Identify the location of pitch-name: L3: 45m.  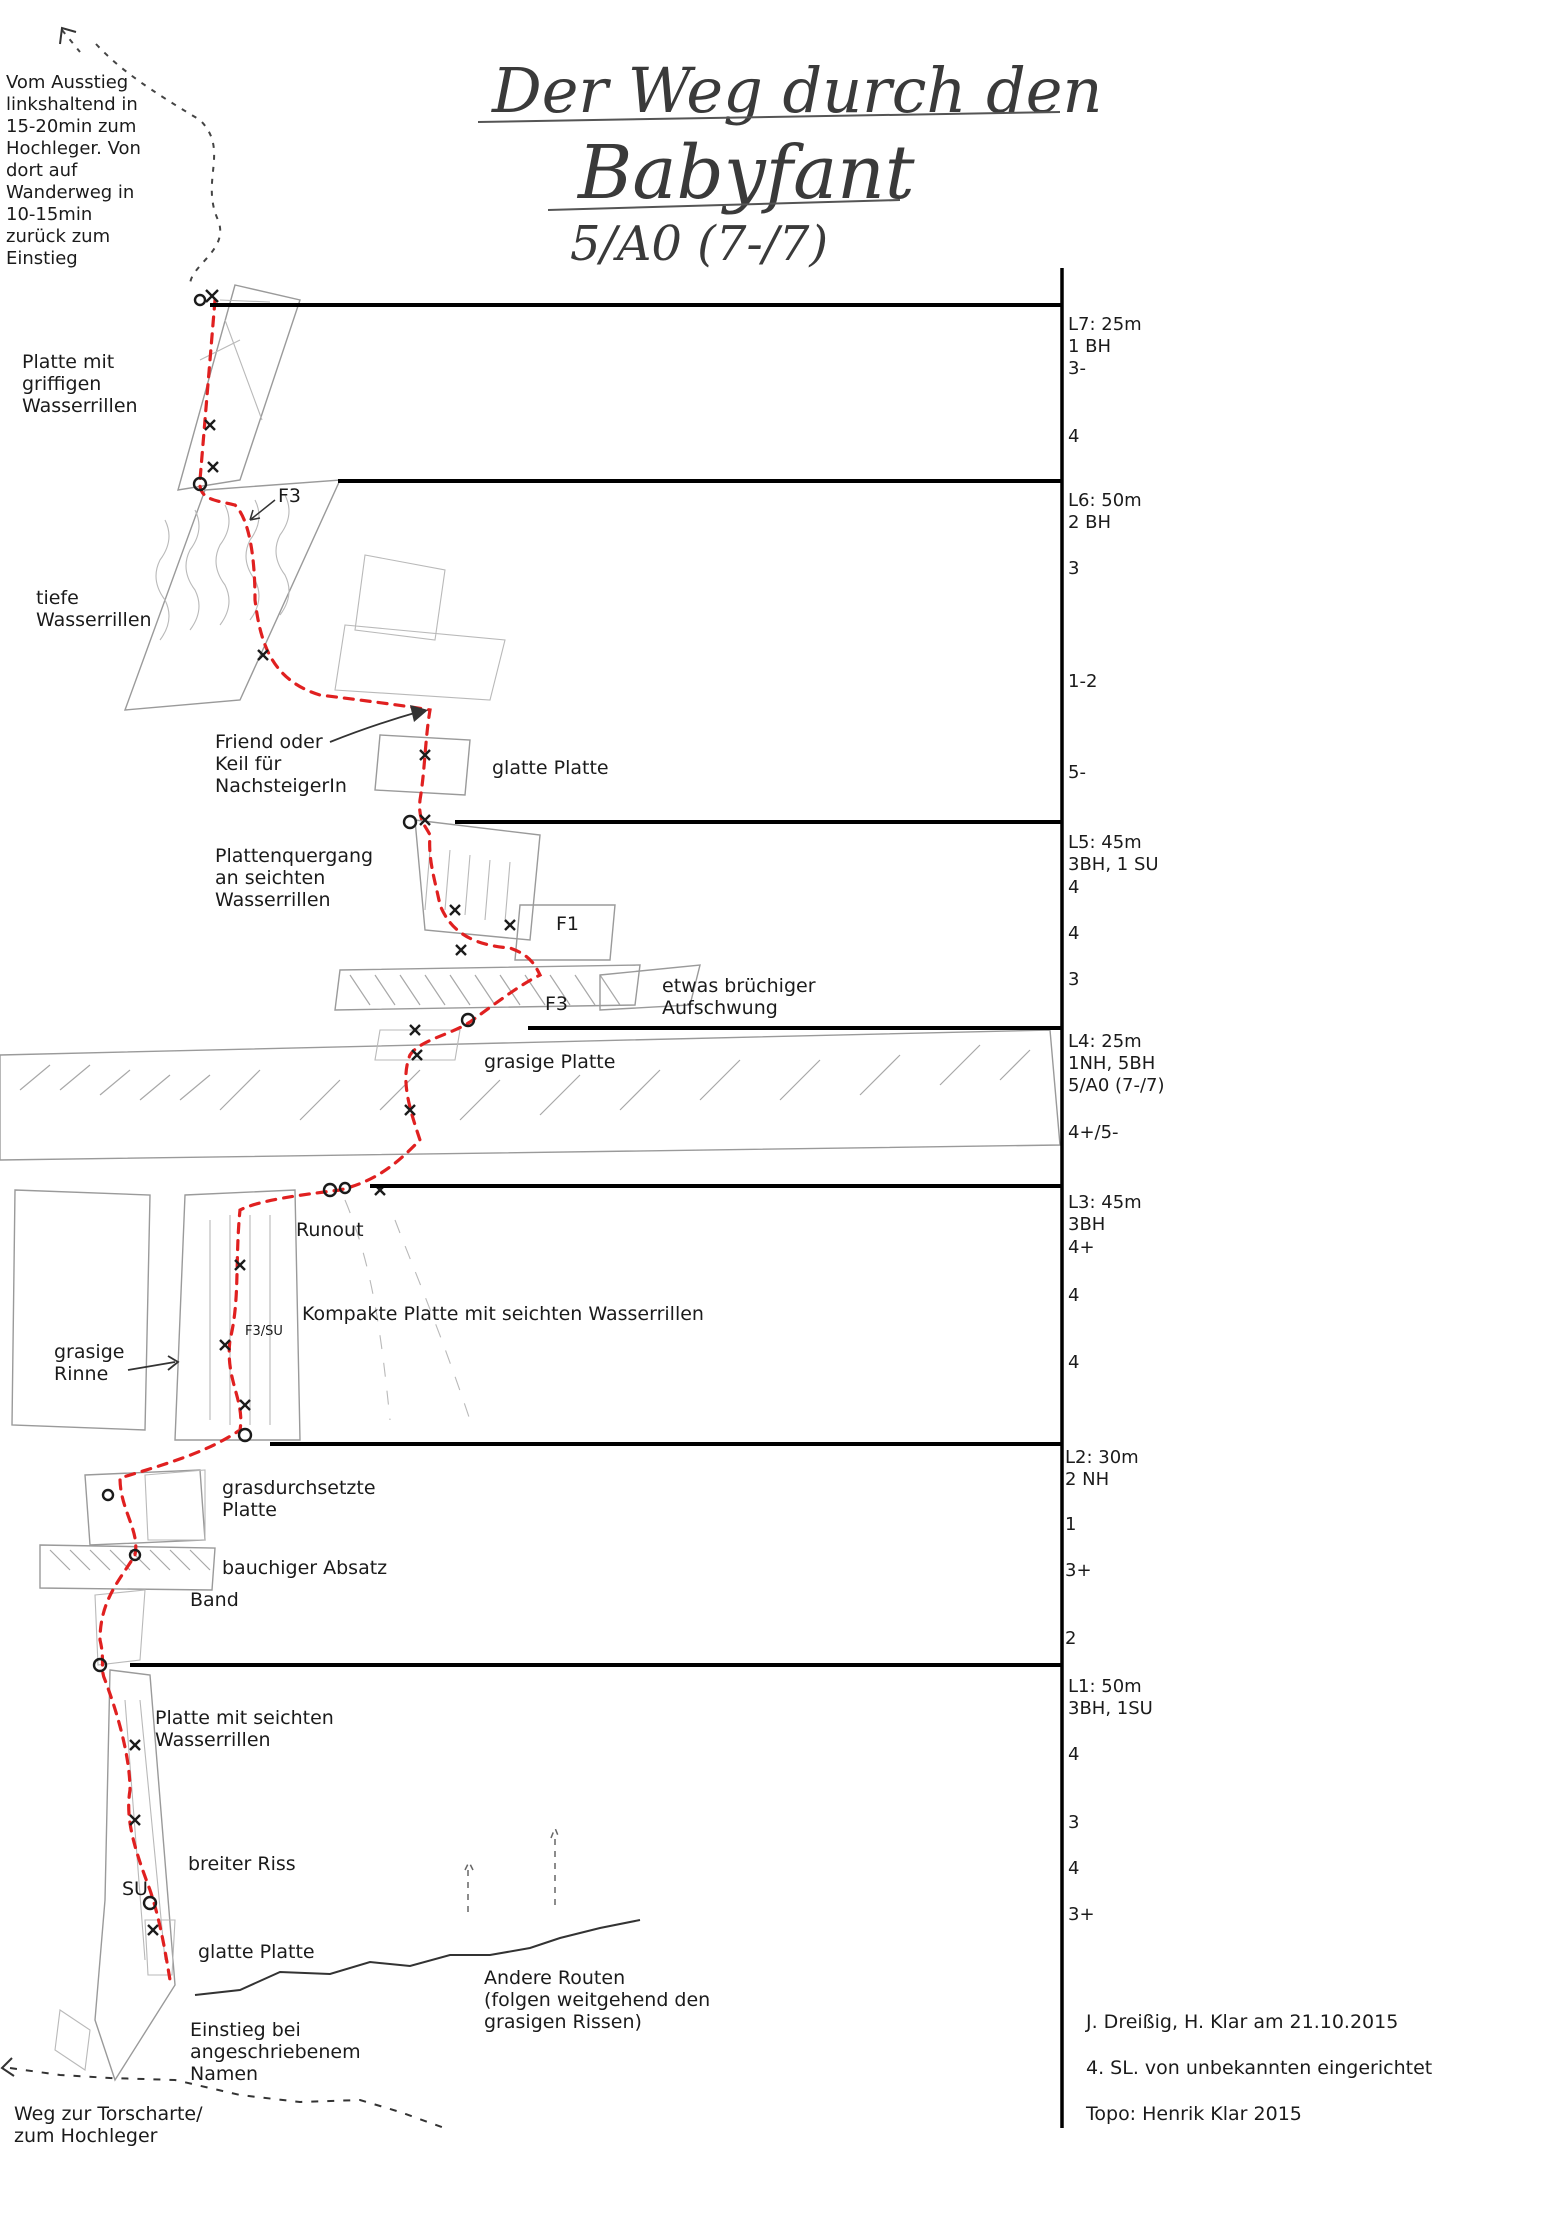
(1105, 1202).